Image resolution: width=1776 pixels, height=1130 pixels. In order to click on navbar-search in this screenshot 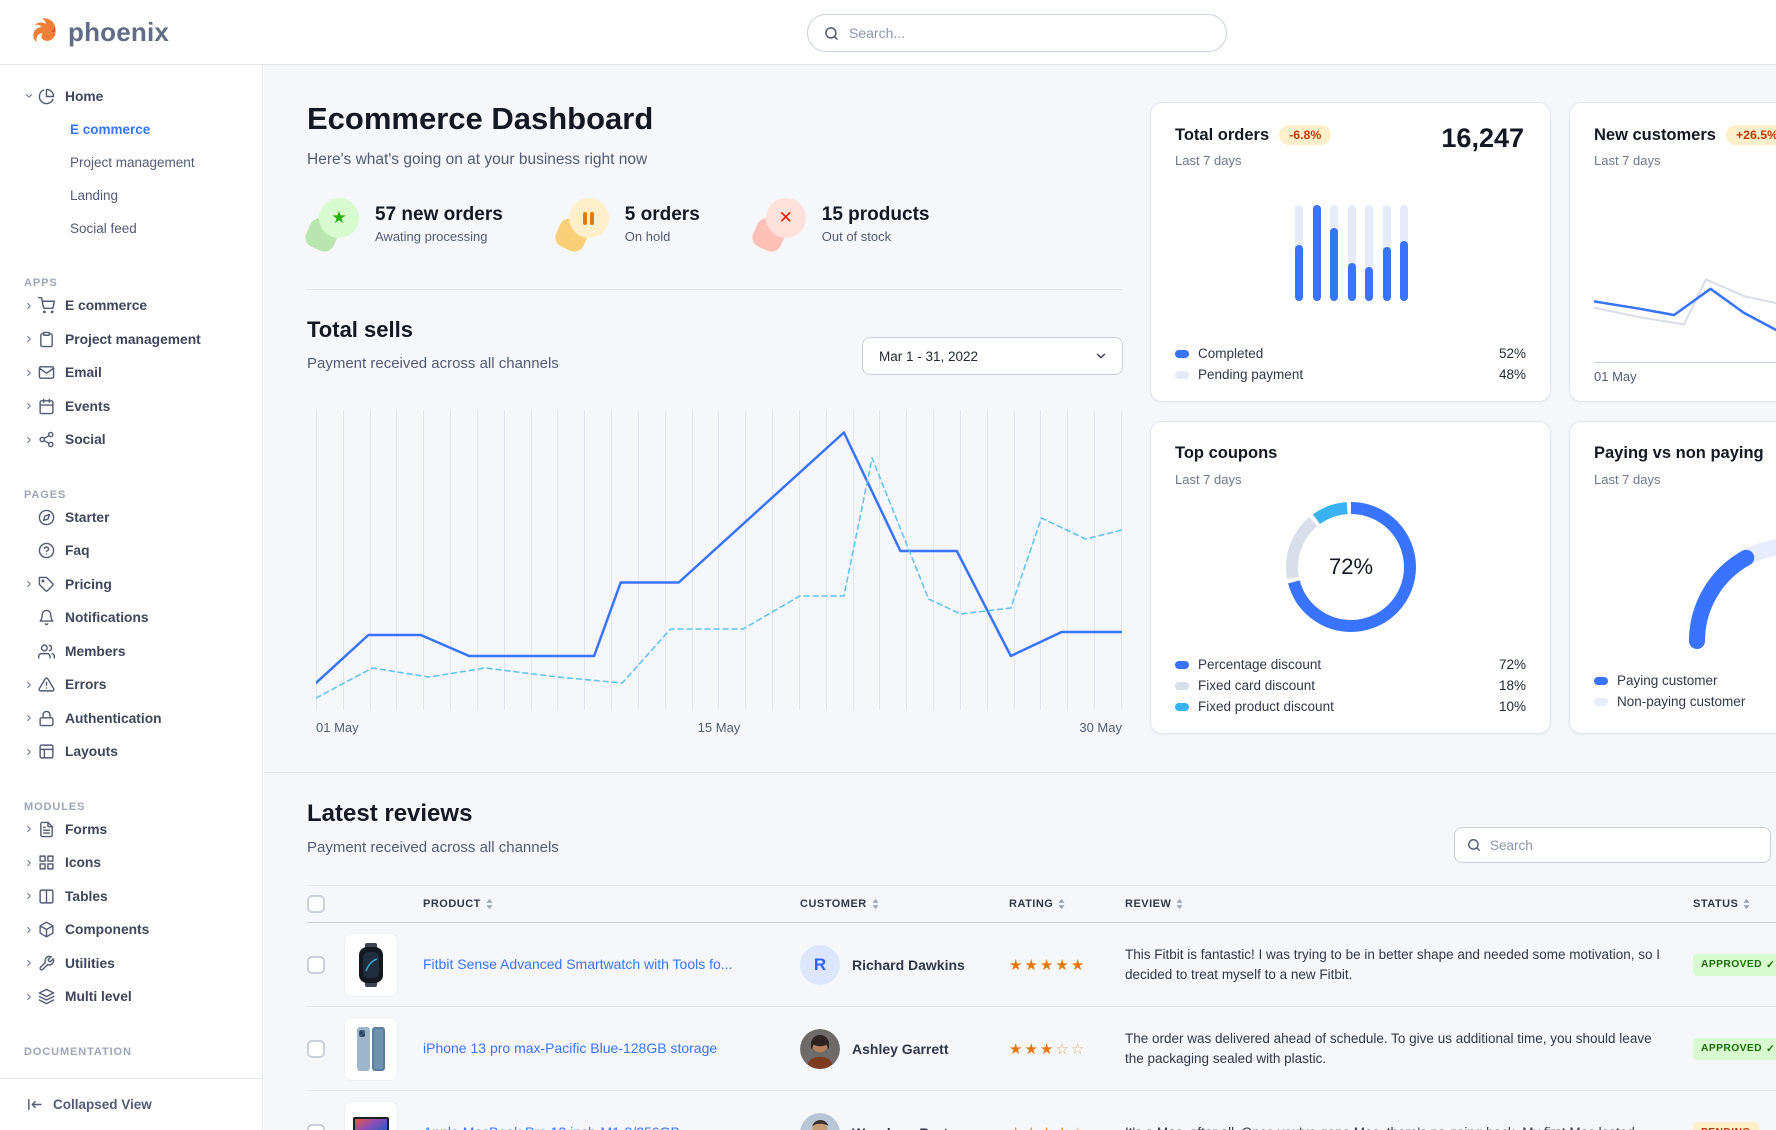, I will do `click(1017, 33)`.